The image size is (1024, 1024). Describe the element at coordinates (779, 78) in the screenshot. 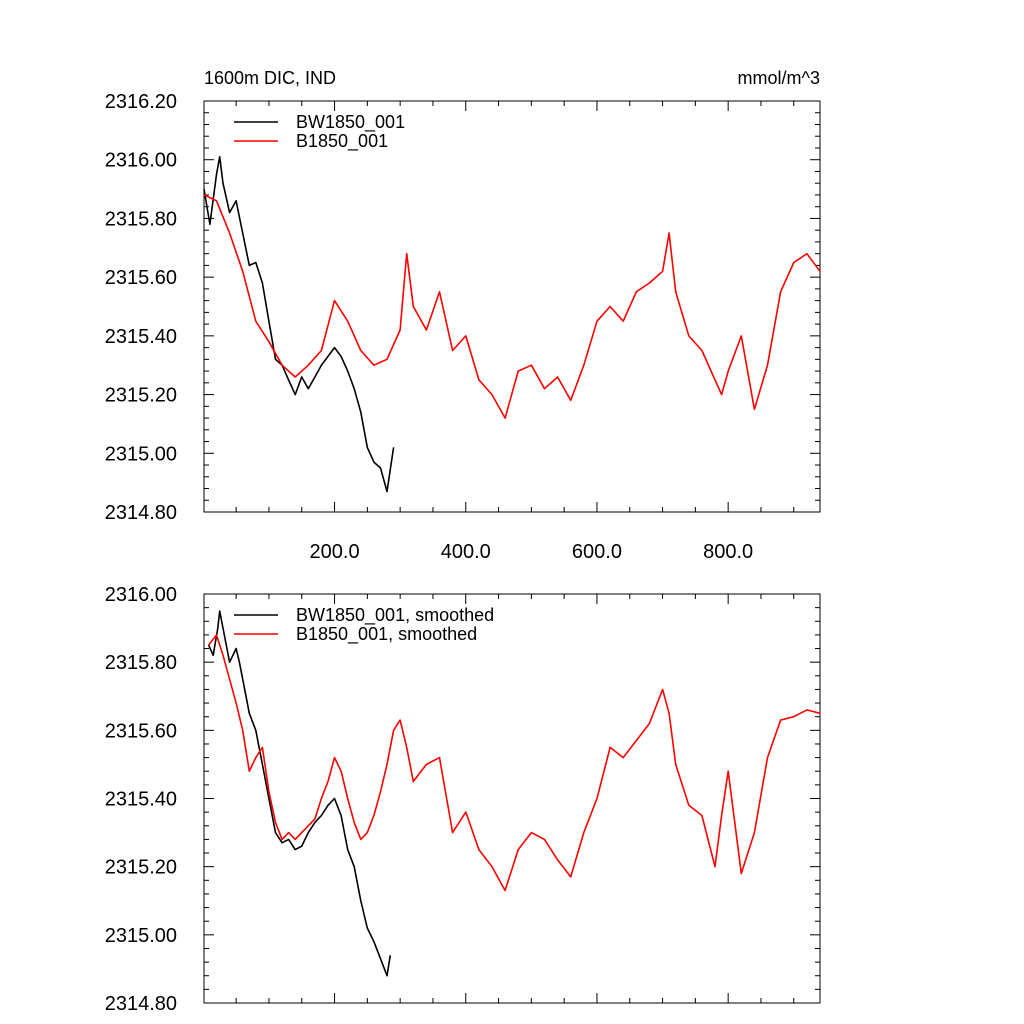

I see `top-panel-units: mmol/m^3` at that location.